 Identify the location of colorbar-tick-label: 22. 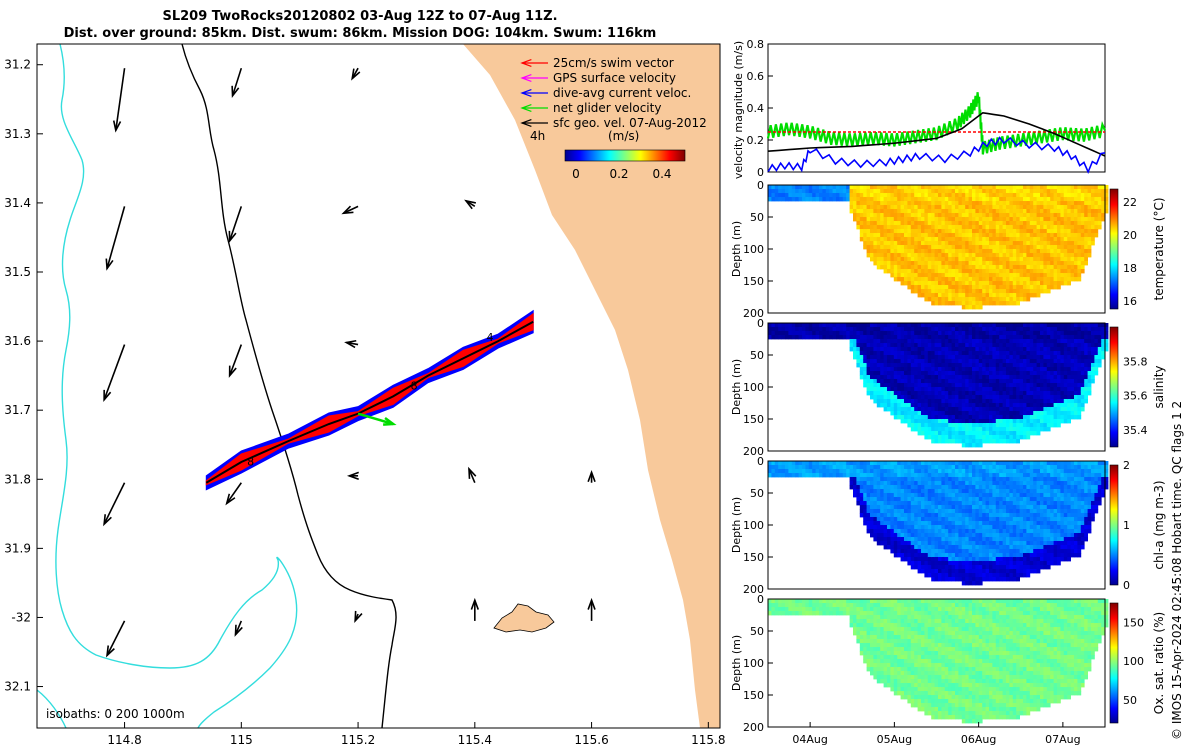
(1130, 202).